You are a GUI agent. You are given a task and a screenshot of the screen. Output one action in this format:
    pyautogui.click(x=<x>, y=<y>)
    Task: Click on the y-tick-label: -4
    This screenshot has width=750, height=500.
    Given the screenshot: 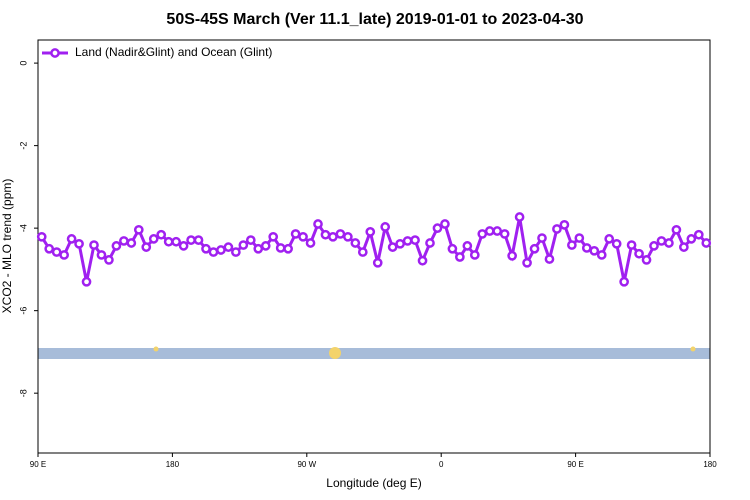 What is the action you would take?
    pyautogui.click(x=23, y=228)
    